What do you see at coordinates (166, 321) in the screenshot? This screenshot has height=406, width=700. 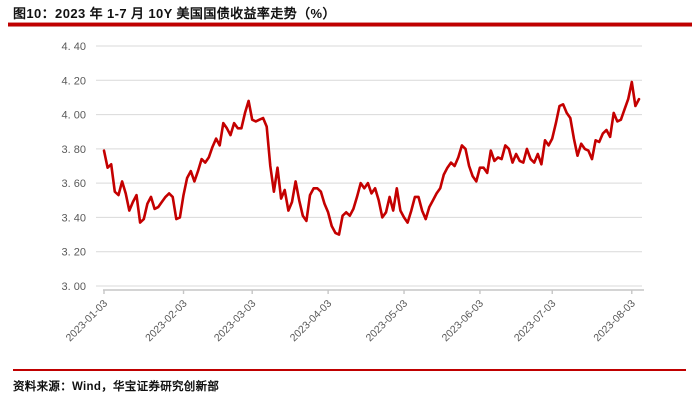 I see `x-tick-label: 2023-02-03` at bounding box center [166, 321].